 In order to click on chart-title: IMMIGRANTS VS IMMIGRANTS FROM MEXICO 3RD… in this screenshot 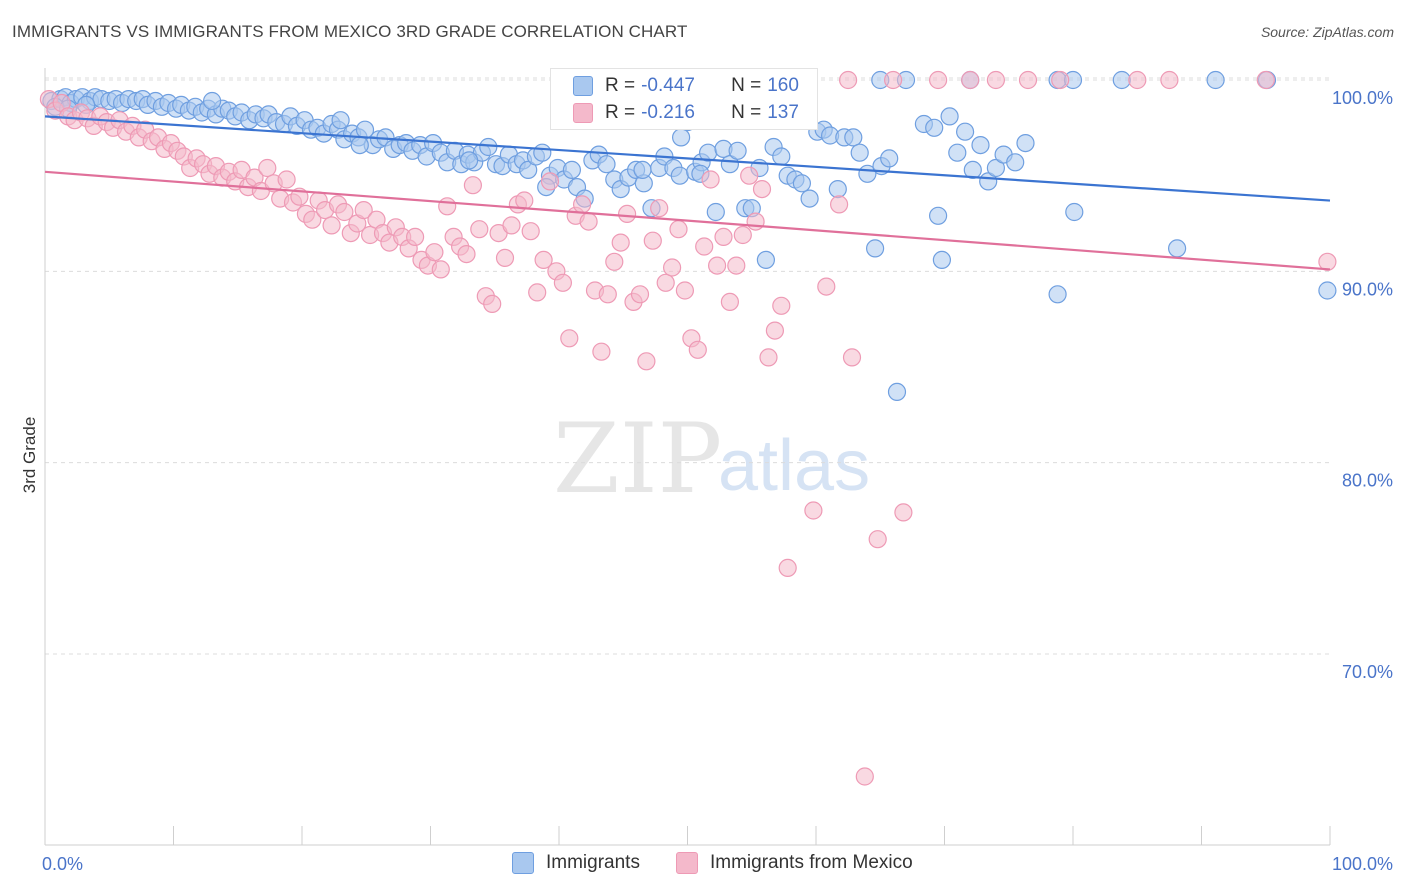, I will do `click(350, 31)`.